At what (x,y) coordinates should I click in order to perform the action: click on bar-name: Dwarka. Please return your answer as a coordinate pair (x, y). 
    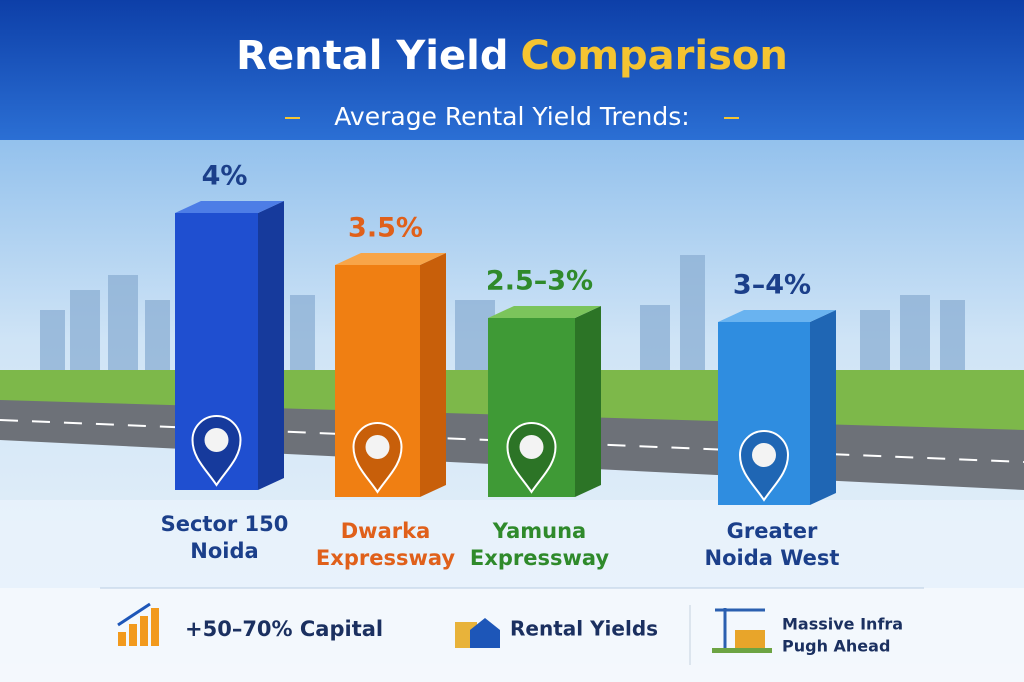
    Looking at the image, I should click on (386, 531).